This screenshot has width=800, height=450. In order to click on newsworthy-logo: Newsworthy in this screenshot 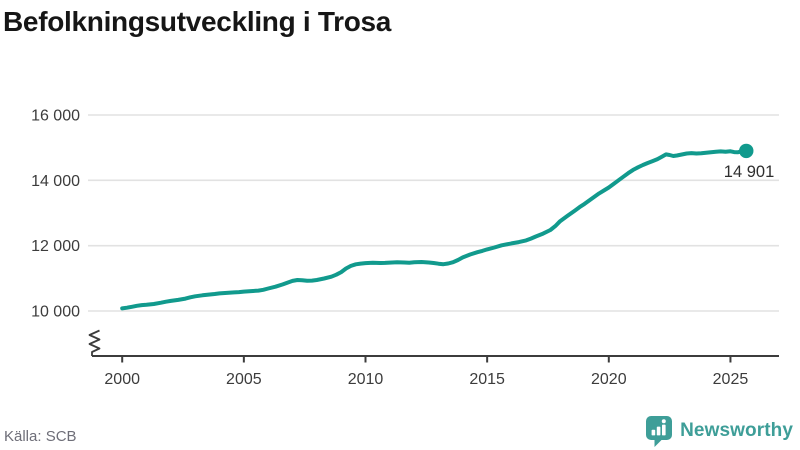, I will do `click(719, 431)`.